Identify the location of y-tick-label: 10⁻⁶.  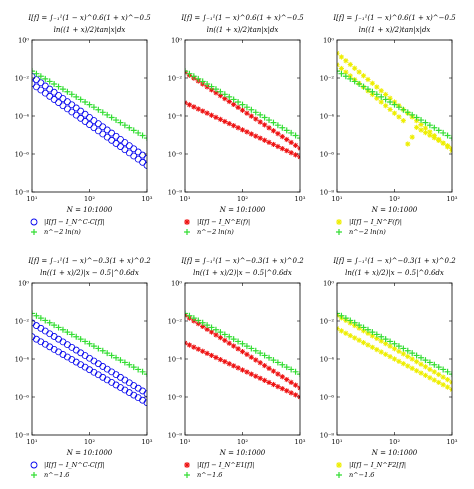
(327, 155).